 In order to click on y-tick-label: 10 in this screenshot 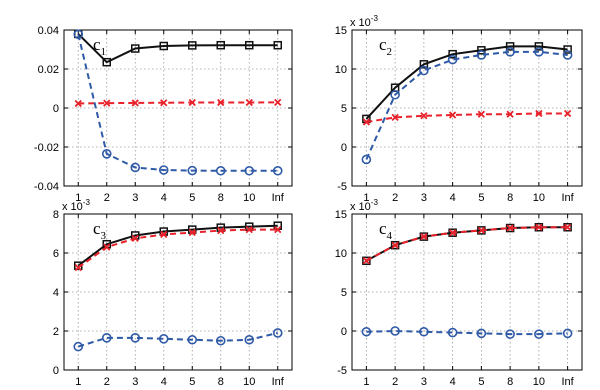, I will do `click(341, 254)`.